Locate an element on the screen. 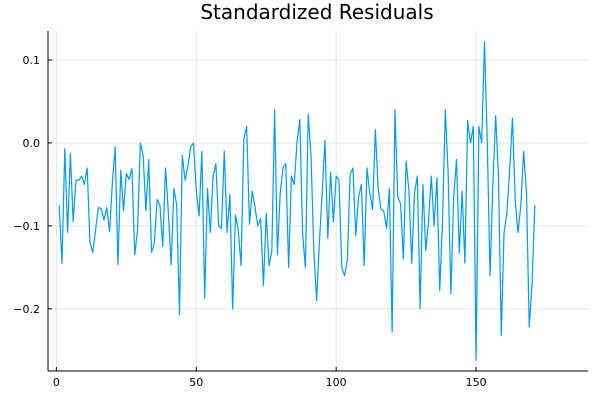  y-tick-label: −0.1 is located at coordinates (26, 226).